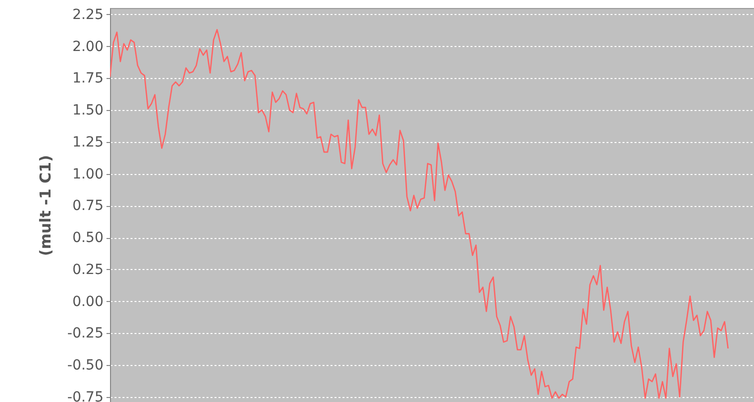  Describe the element at coordinates (88, 46) in the screenshot. I see `y-tick-label: 2.00` at that location.